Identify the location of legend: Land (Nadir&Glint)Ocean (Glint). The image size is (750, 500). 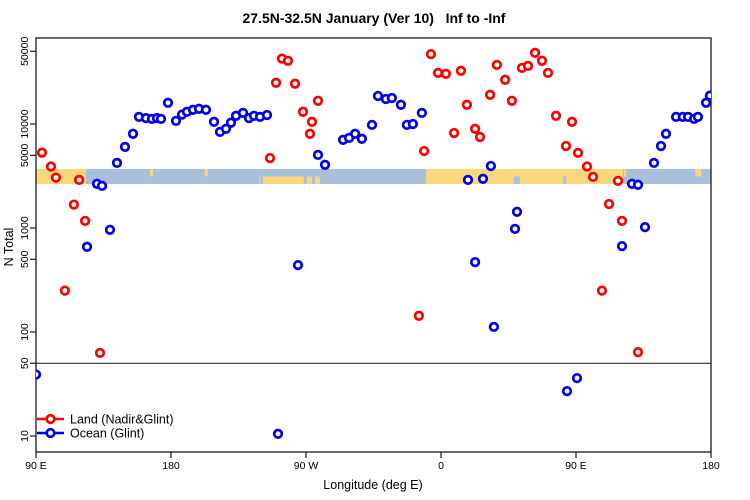
(105, 427).